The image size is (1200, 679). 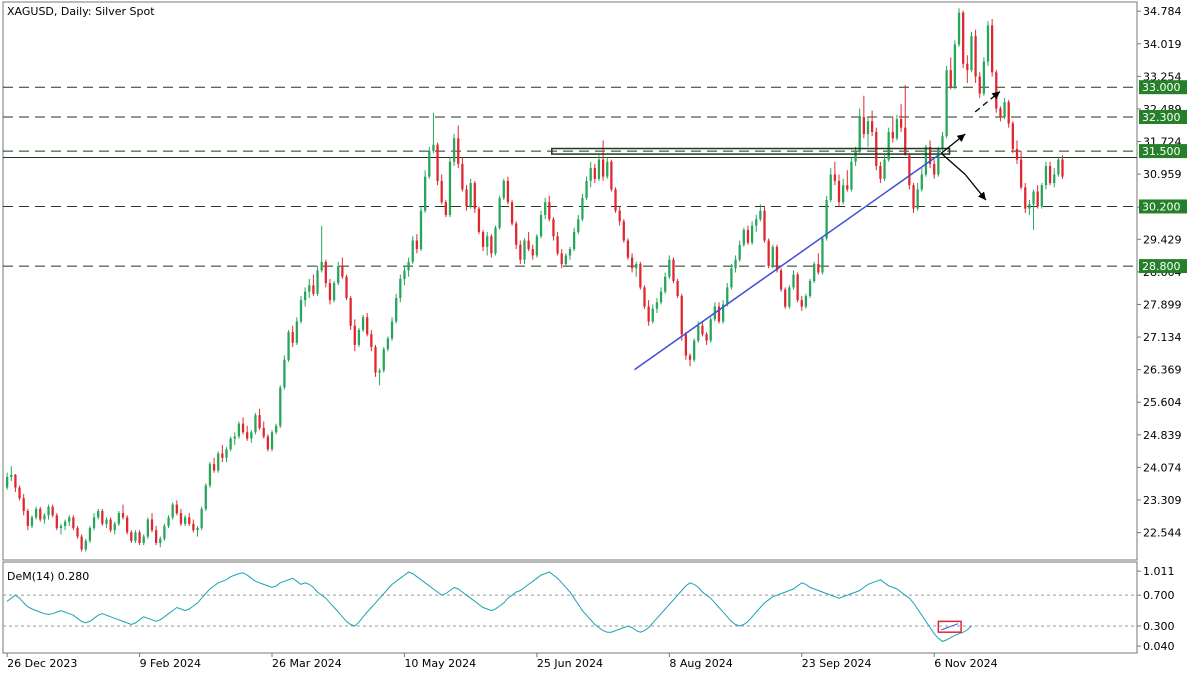 I want to click on dem-highlight-box, so click(x=949, y=626).